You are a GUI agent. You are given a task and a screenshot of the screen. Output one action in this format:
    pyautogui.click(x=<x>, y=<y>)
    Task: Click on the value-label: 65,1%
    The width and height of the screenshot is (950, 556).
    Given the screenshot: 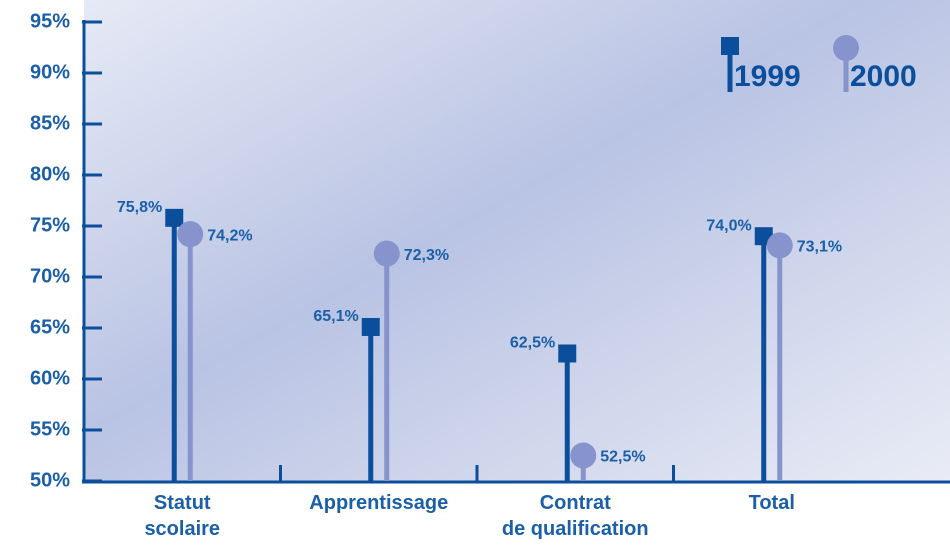 What is the action you would take?
    pyautogui.click(x=335, y=316)
    